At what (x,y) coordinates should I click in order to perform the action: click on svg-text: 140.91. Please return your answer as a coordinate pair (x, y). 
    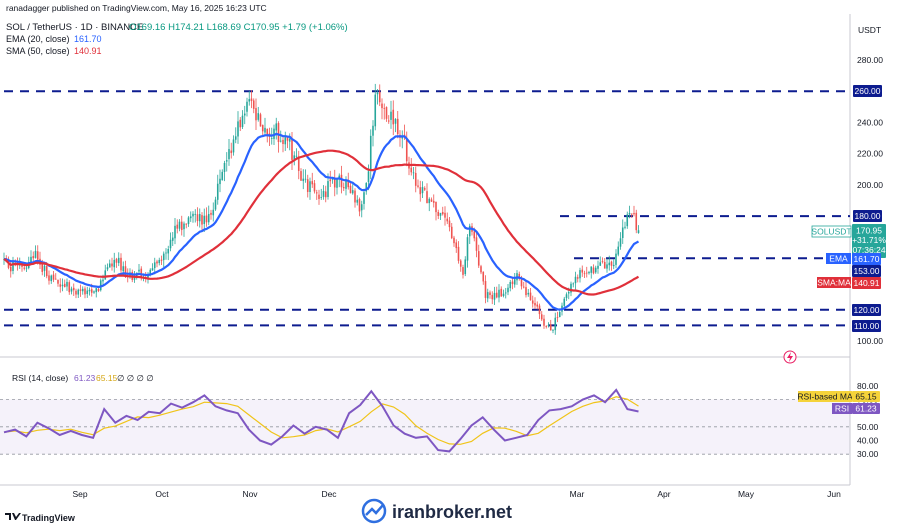
    Looking at the image, I should click on (867, 283).